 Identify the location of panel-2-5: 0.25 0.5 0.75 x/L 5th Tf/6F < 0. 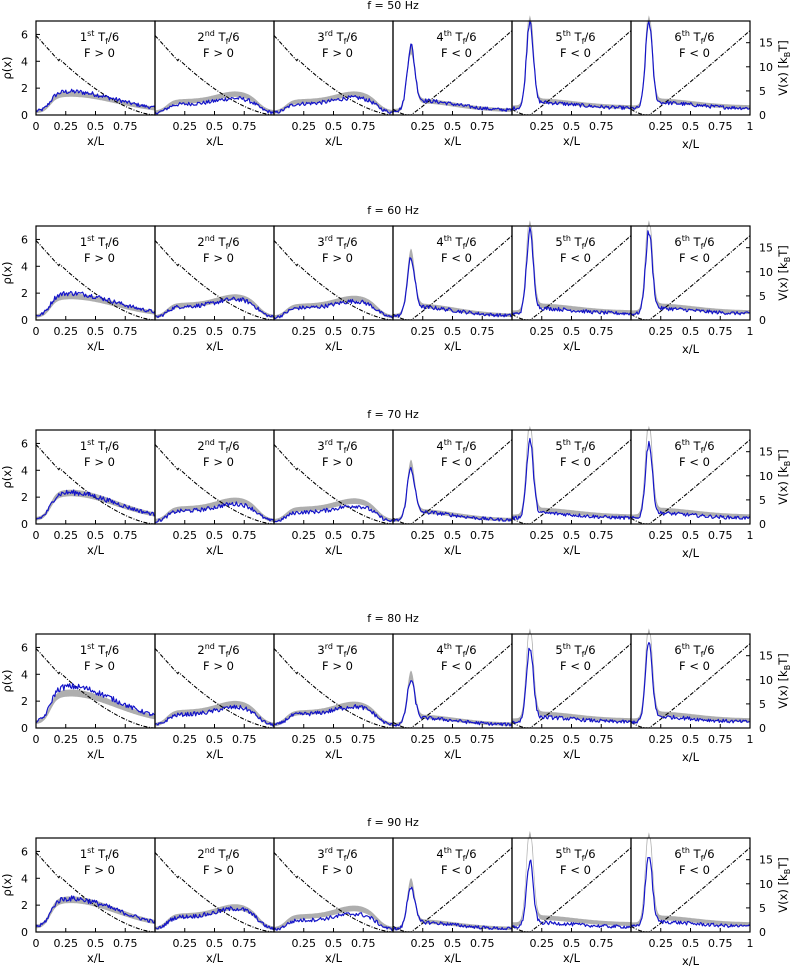
(571, 286).